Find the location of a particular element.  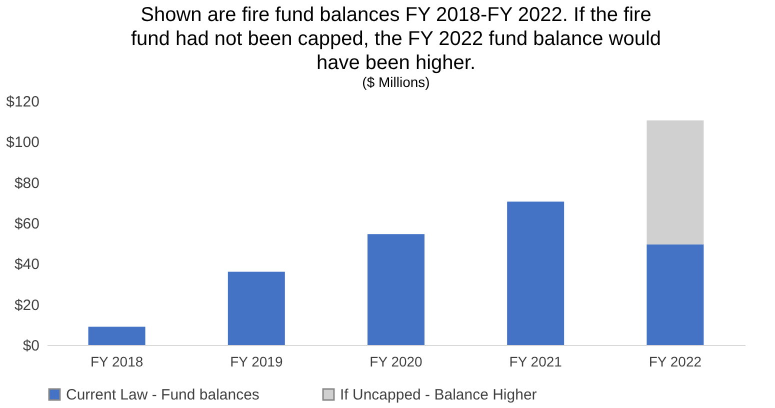

chart-subtitle: ($ Millions) is located at coordinates (396, 82).